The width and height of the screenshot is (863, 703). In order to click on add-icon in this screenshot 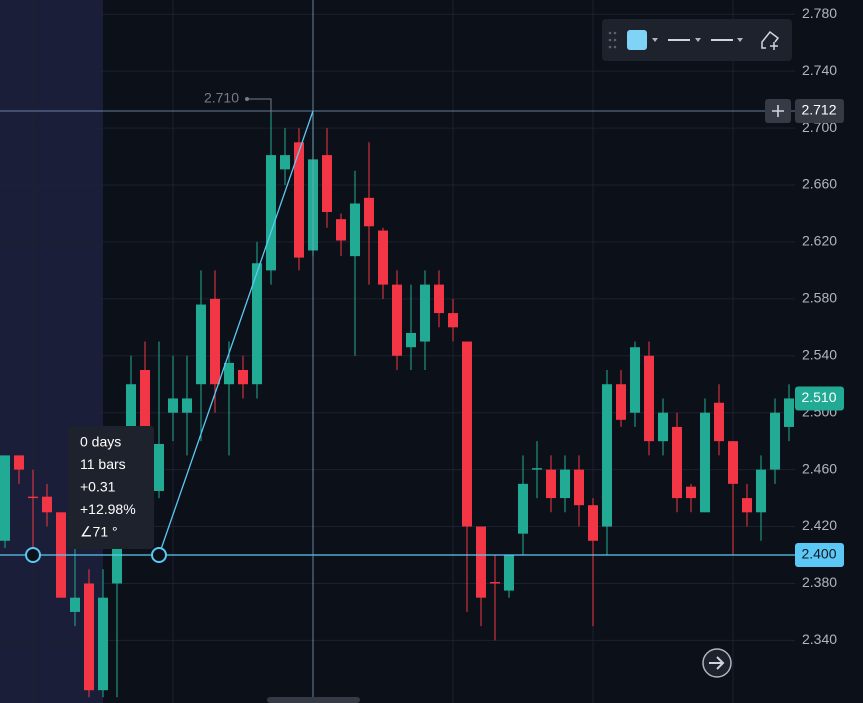, I will do `click(778, 111)`.